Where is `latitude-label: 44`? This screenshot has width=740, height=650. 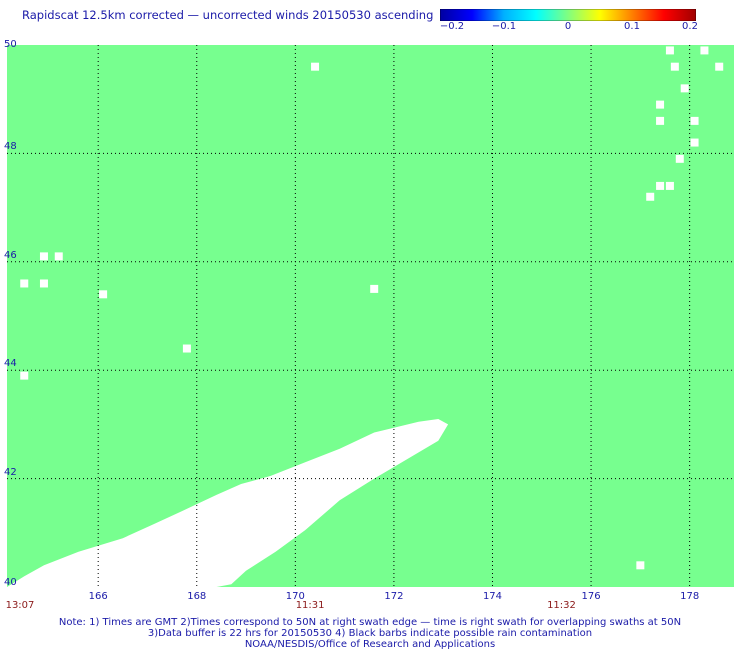
latitude-label: 44 is located at coordinates (10, 364).